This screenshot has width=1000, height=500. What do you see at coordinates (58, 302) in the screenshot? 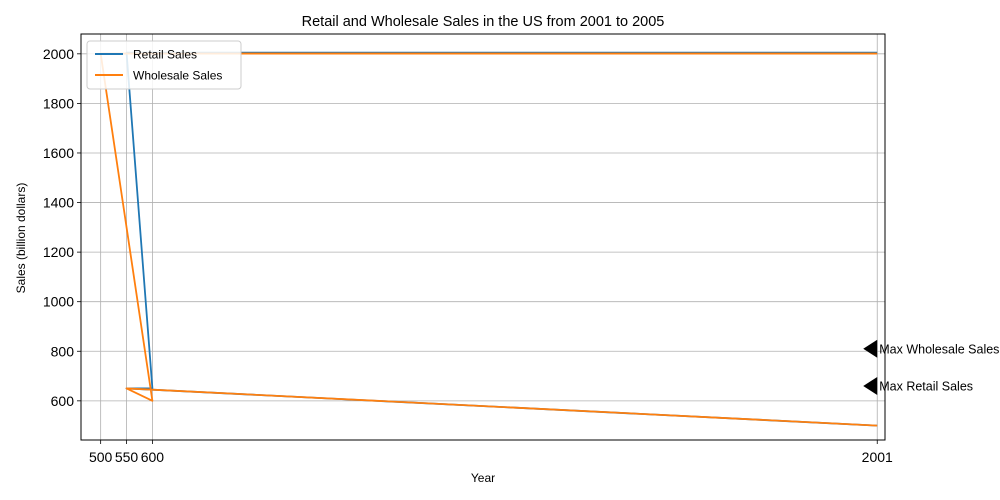
I see `y-tick-label: 1000` at bounding box center [58, 302].